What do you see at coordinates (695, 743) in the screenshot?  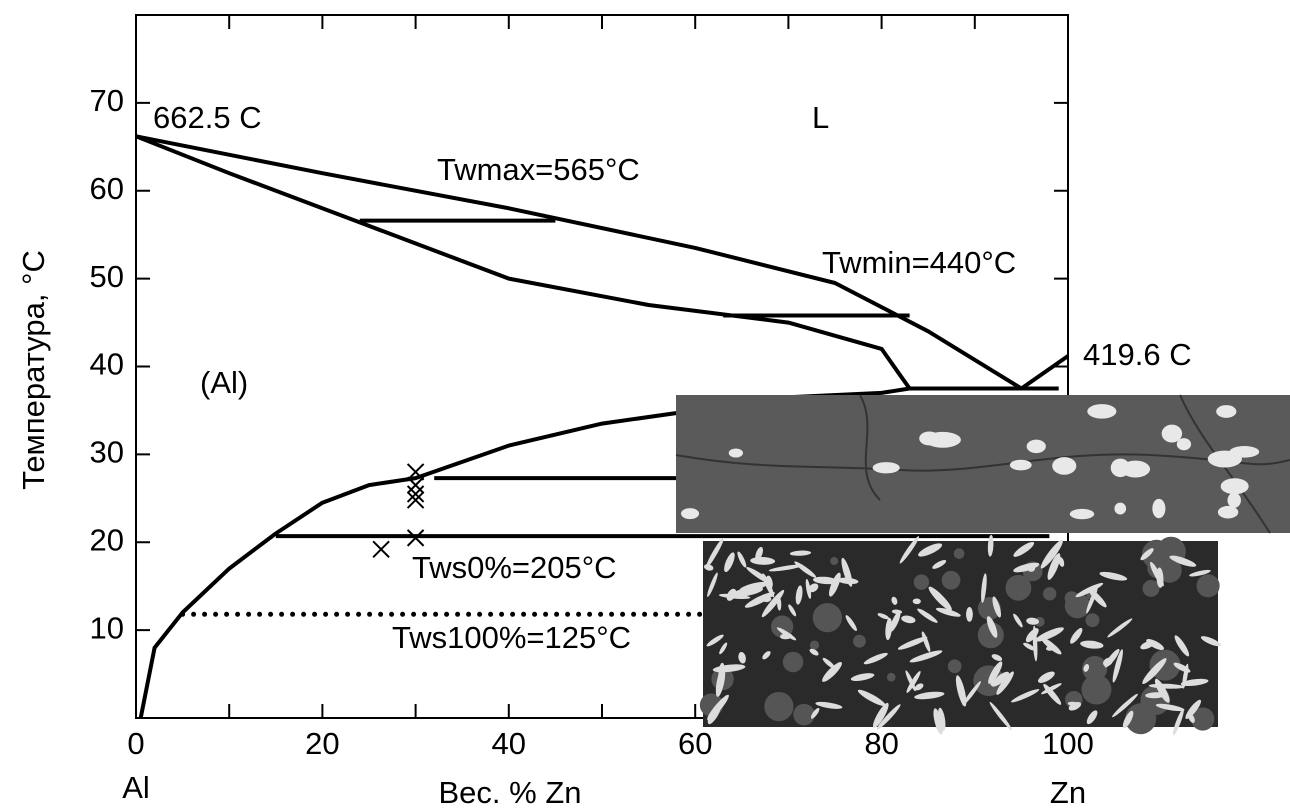 I see `x-tick-label: 60` at bounding box center [695, 743].